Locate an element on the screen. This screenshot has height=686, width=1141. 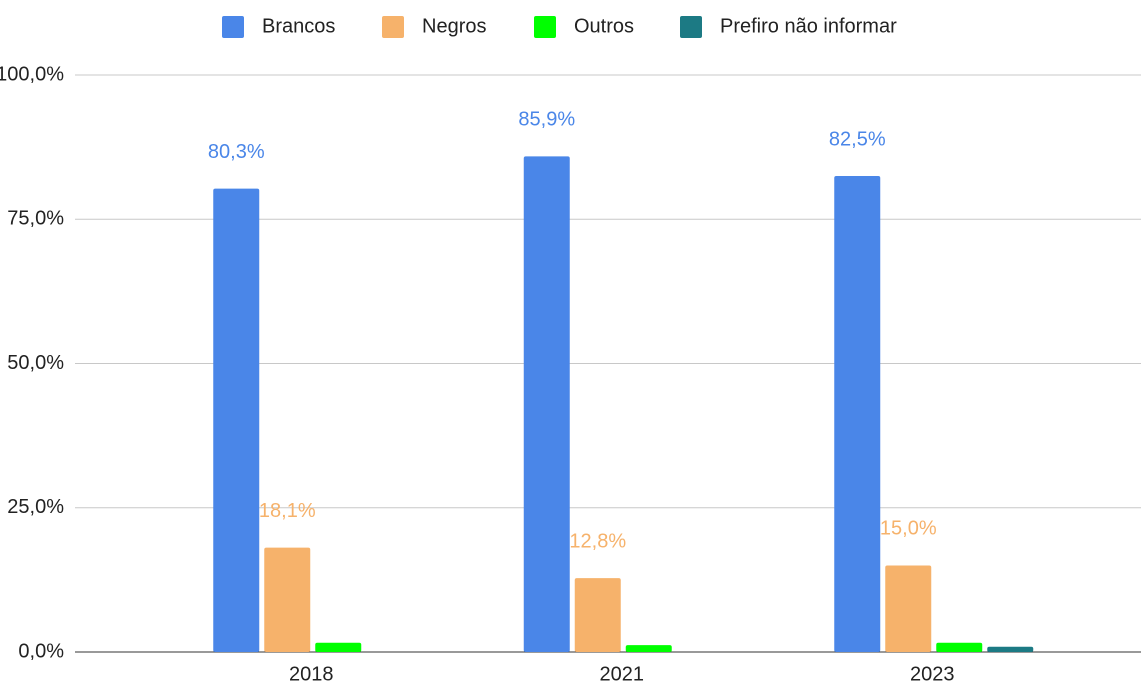
legend-label: Brancos is located at coordinates (298, 26).